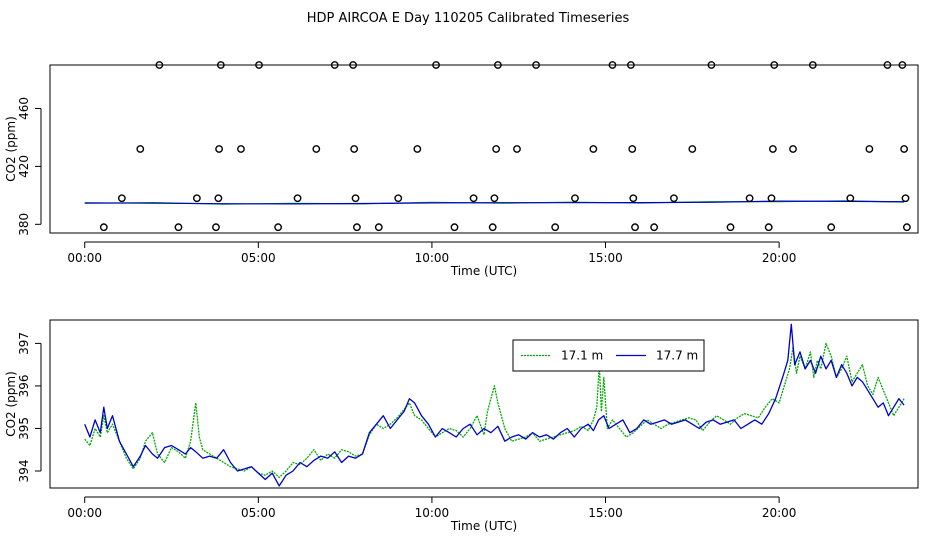 This screenshot has width=936, height=540. I want to click on top-x-tick-label: 00:00, so click(84, 258).